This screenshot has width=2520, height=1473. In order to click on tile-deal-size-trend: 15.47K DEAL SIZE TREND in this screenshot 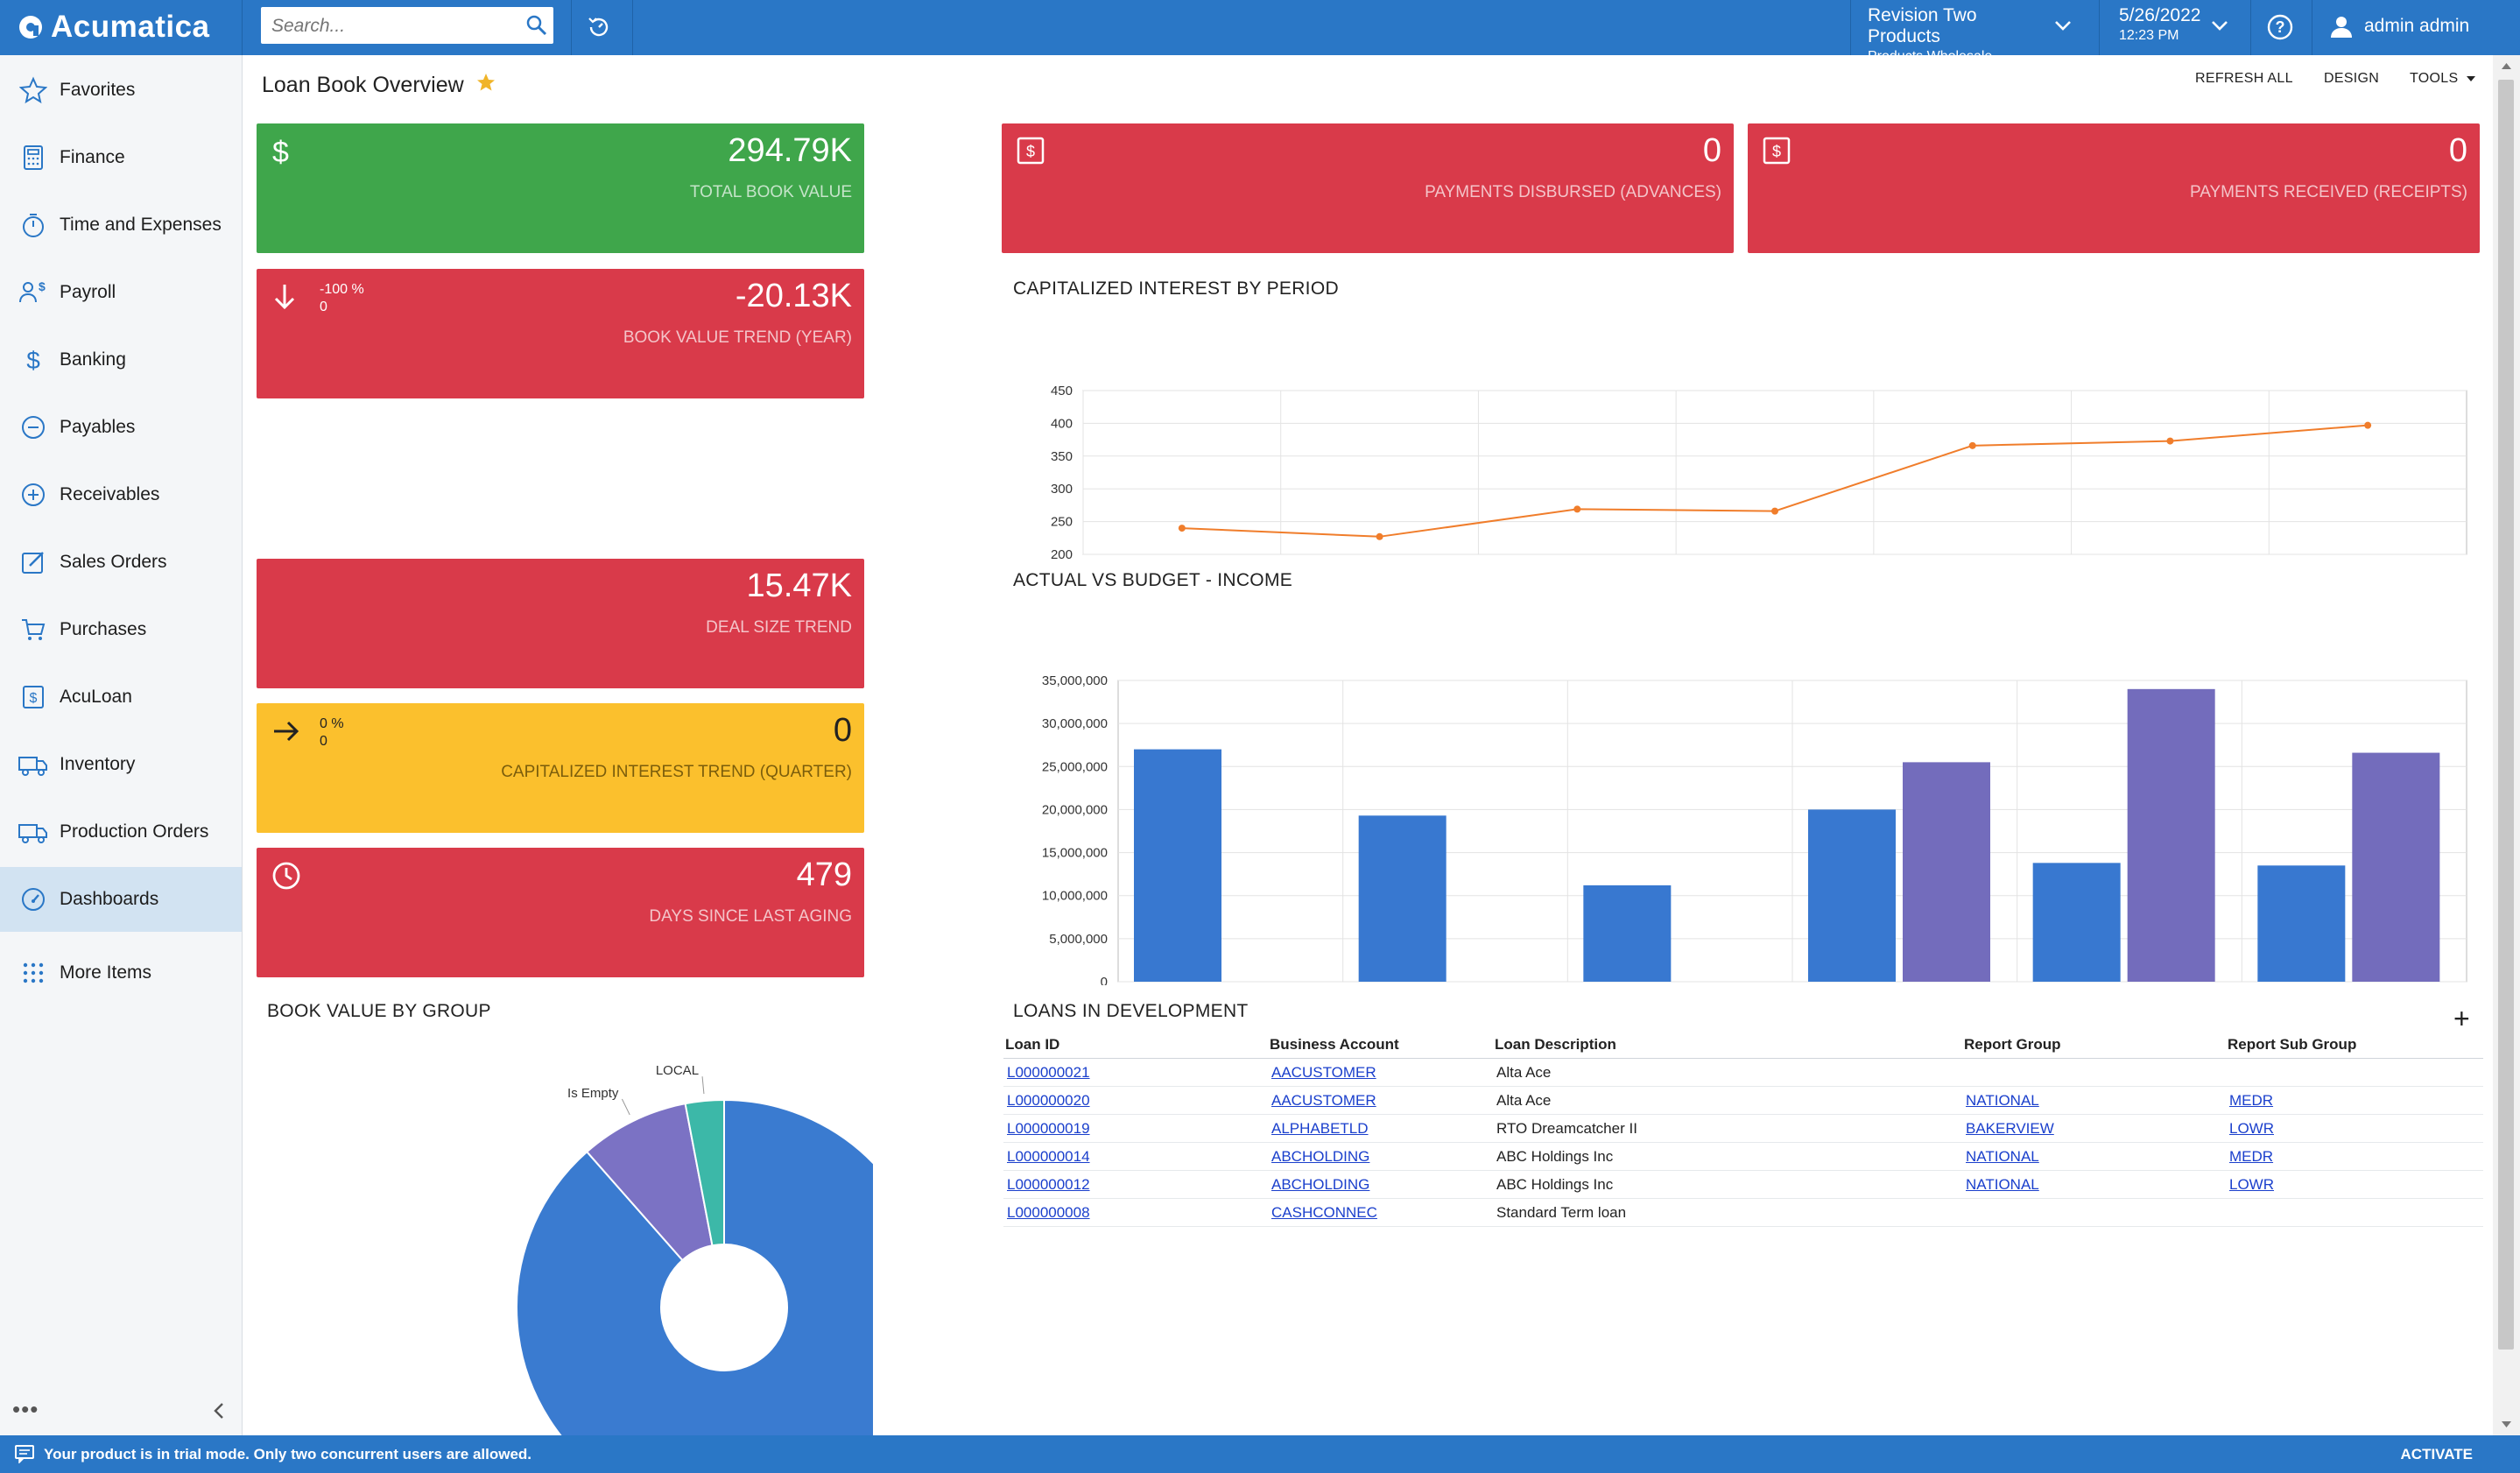, I will do `click(560, 623)`.